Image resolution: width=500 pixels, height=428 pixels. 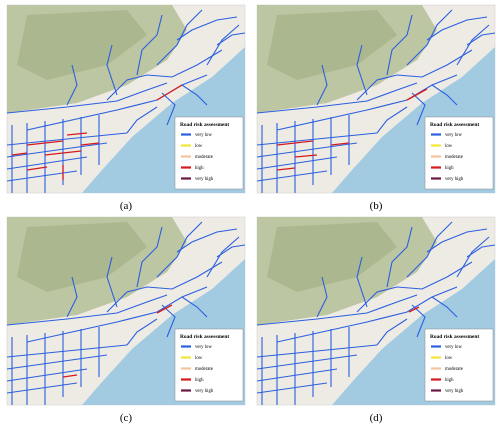 What do you see at coordinates (126, 206) in the screenshot?
I see `caption: (a)` at bounding box center [126, 206].